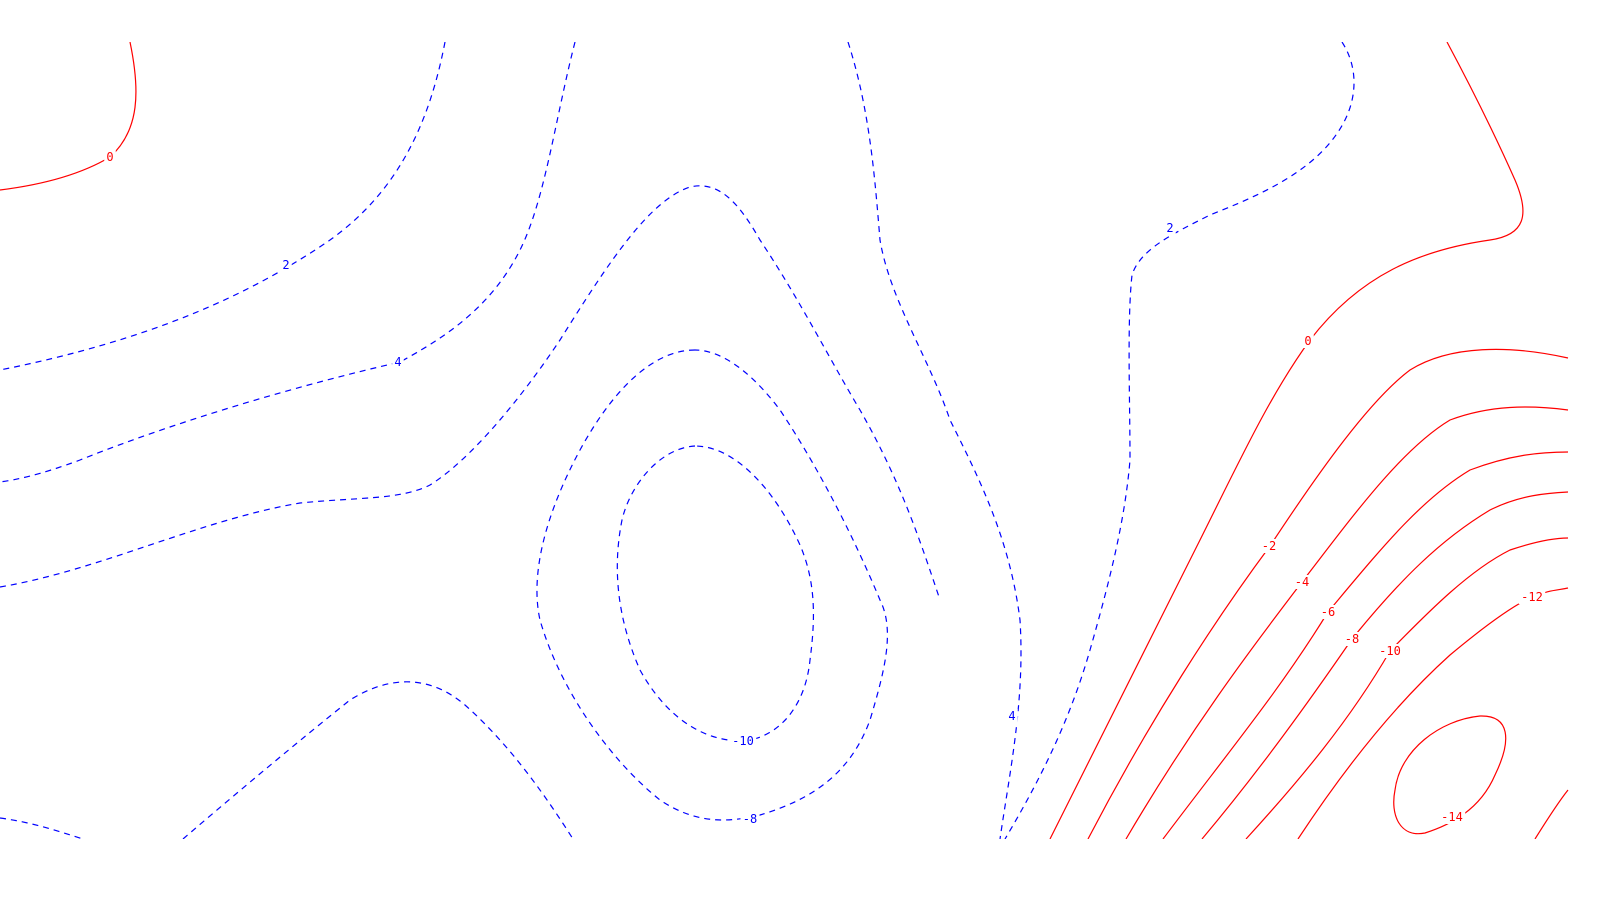 This screenshot has width=1600, height=900. I want to click on contour-line-neg6-bottom, so click(42, 828).